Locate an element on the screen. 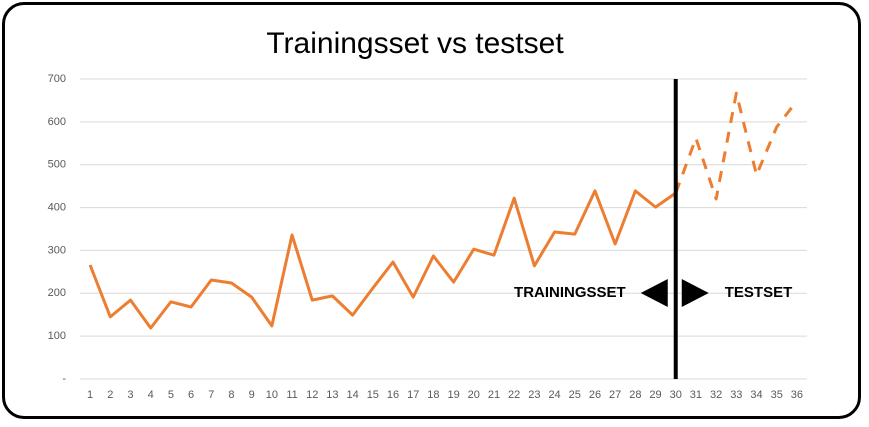 The image size is (869, 427). x-tick-label: 4 is located at coordinates (151, 395).